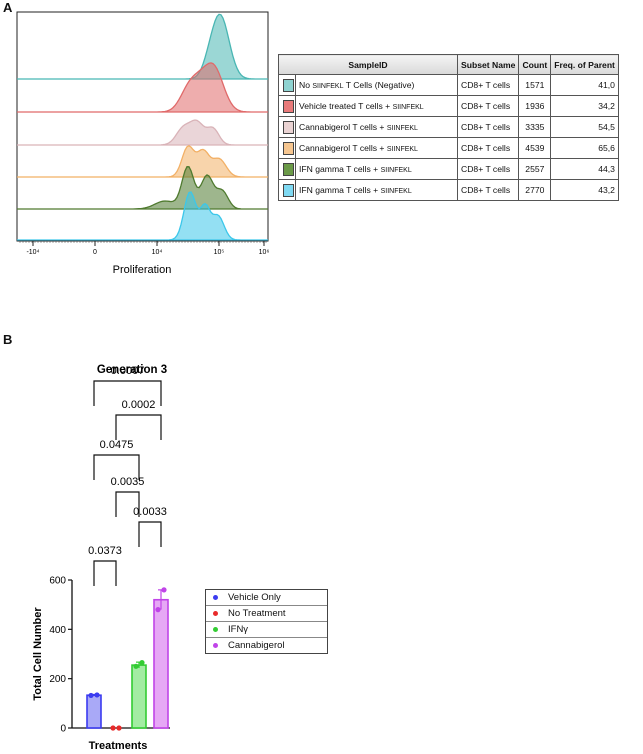 This screenshot has height=754, width=643. Describe the element at coordinates (118, 746) in the screenshot. I see `x-axis-label: Treatments` at that location.